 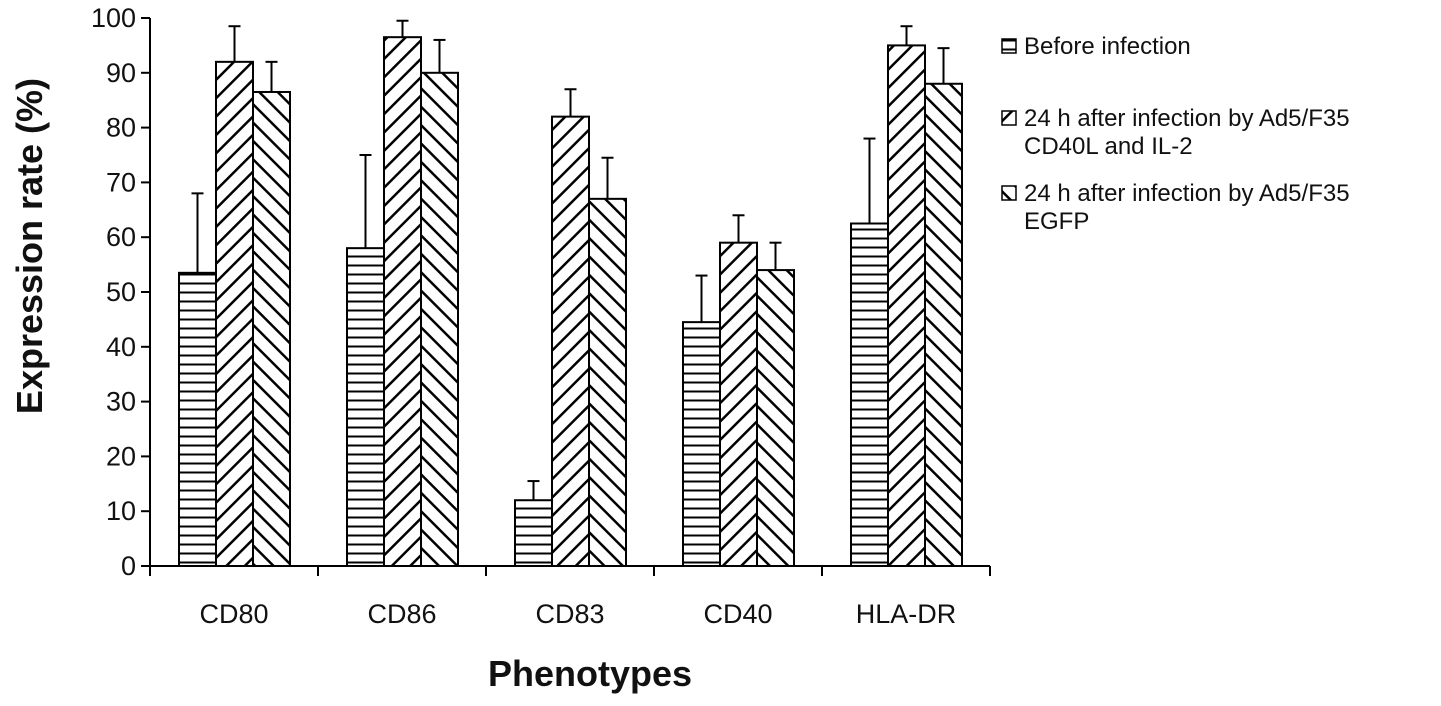 I want to click on x-category-label: CD80, so click(x=233, y=614).